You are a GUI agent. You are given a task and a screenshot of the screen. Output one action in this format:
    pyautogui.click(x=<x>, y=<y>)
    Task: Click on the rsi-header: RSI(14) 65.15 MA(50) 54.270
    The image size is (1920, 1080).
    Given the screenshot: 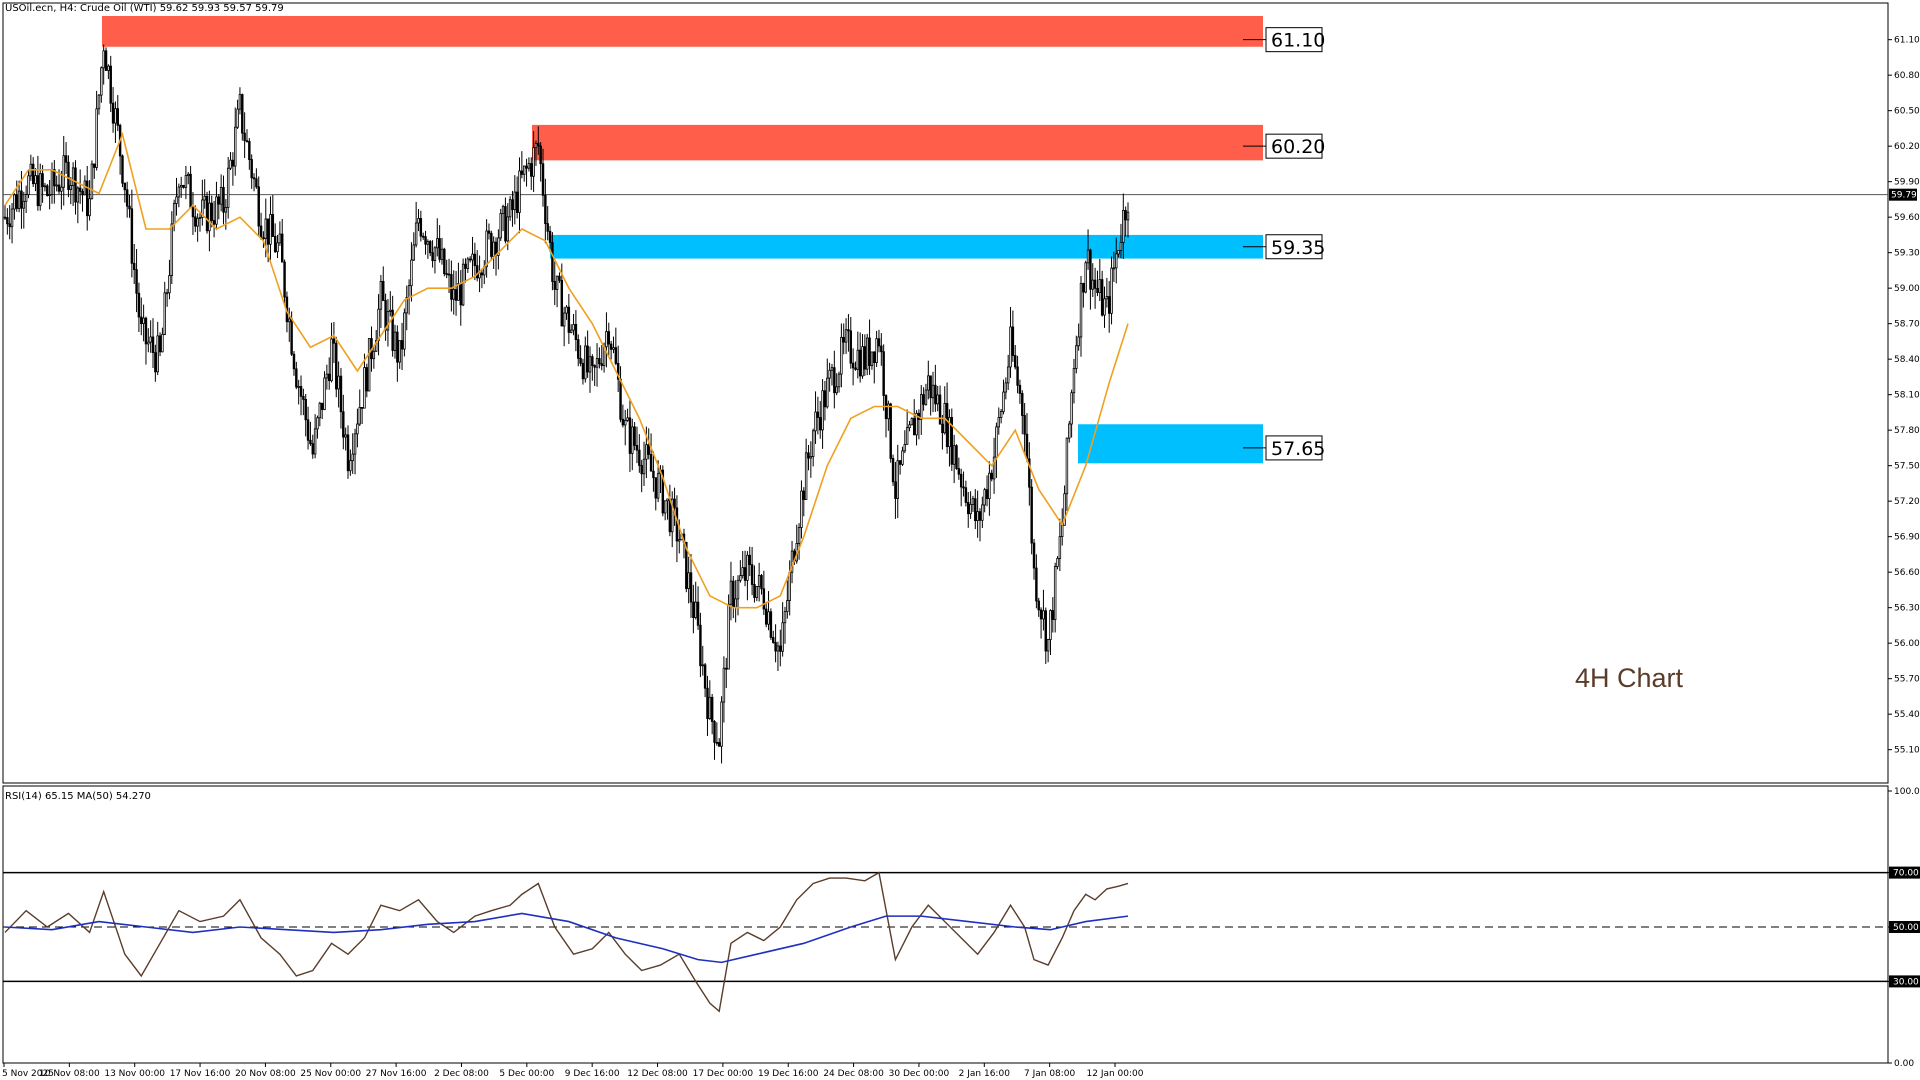 What is the action you would take?
    pyautogui.click(x=78, y=796)
    